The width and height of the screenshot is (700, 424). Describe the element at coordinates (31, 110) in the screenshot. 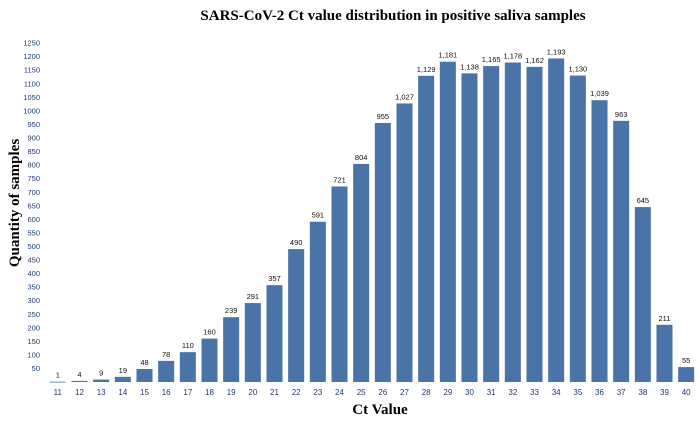

I see `y-tick-label: 1000` at that location.